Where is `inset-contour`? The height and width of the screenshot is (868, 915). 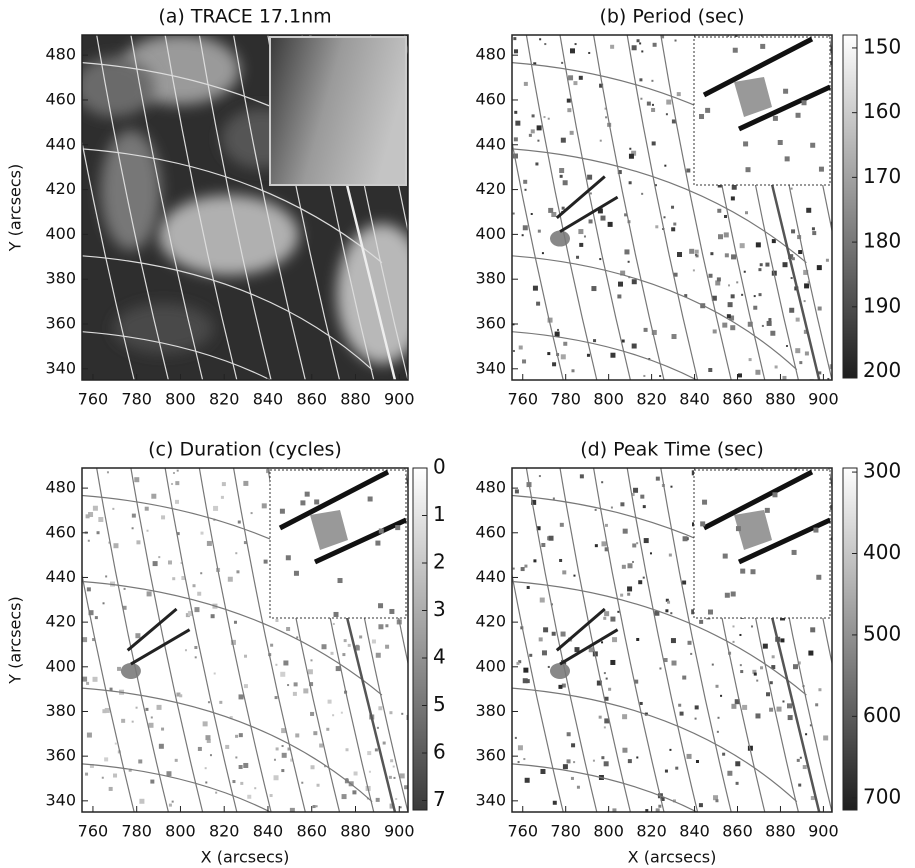
inset-contour is located at coordinates (784, 541).